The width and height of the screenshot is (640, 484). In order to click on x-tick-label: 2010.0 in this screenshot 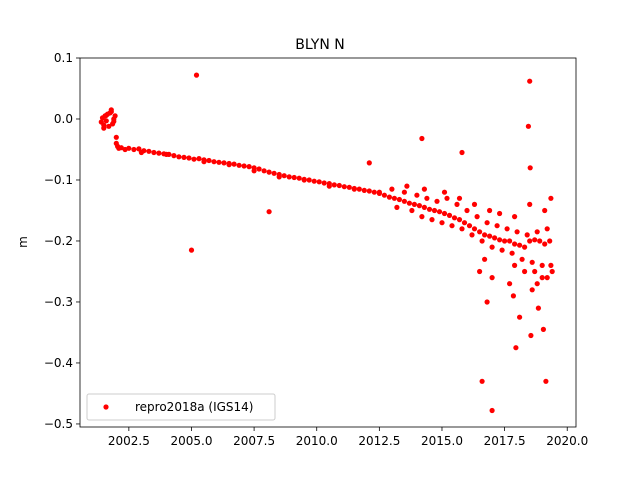, I will do `click(317, 441)`.